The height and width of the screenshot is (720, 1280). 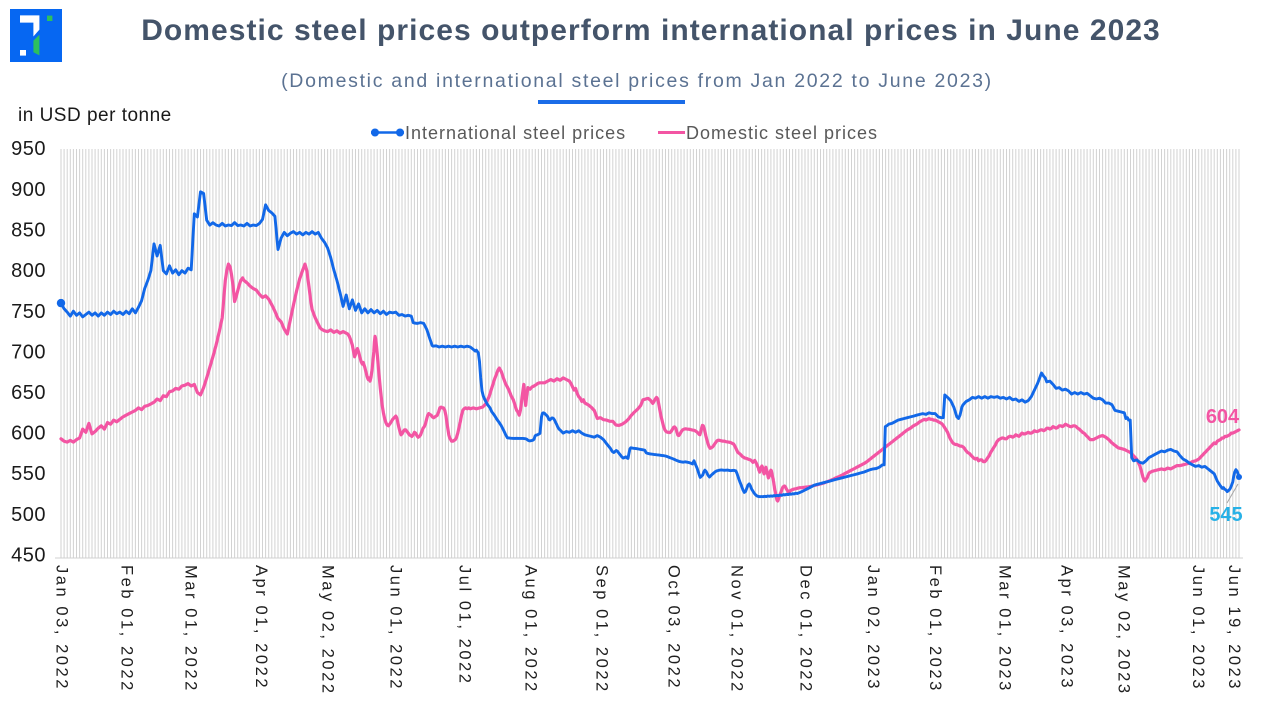 I want to click on svg-text: Jan 02, 2023, so click(x=873, y=628).